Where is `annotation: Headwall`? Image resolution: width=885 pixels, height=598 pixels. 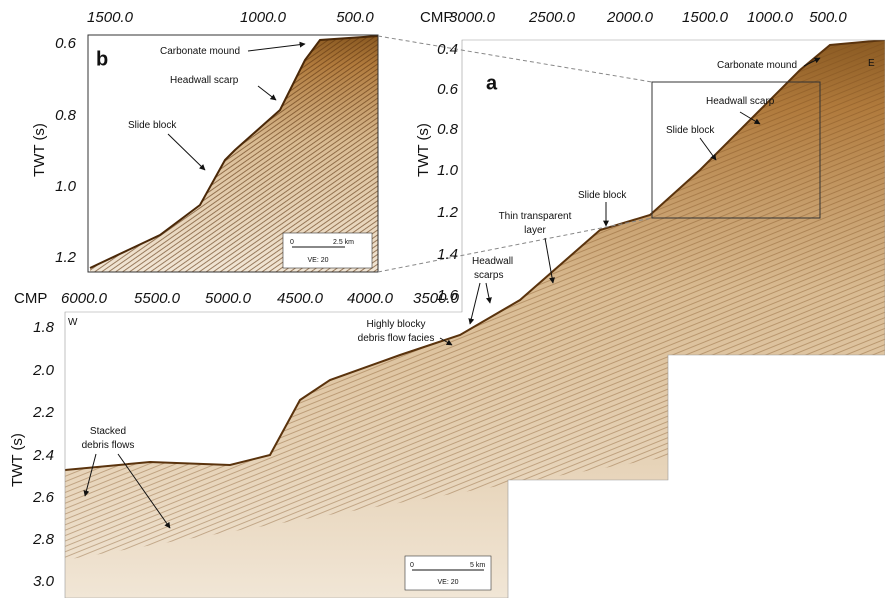
annotation: Headwall is located at coordinates (492, 261).